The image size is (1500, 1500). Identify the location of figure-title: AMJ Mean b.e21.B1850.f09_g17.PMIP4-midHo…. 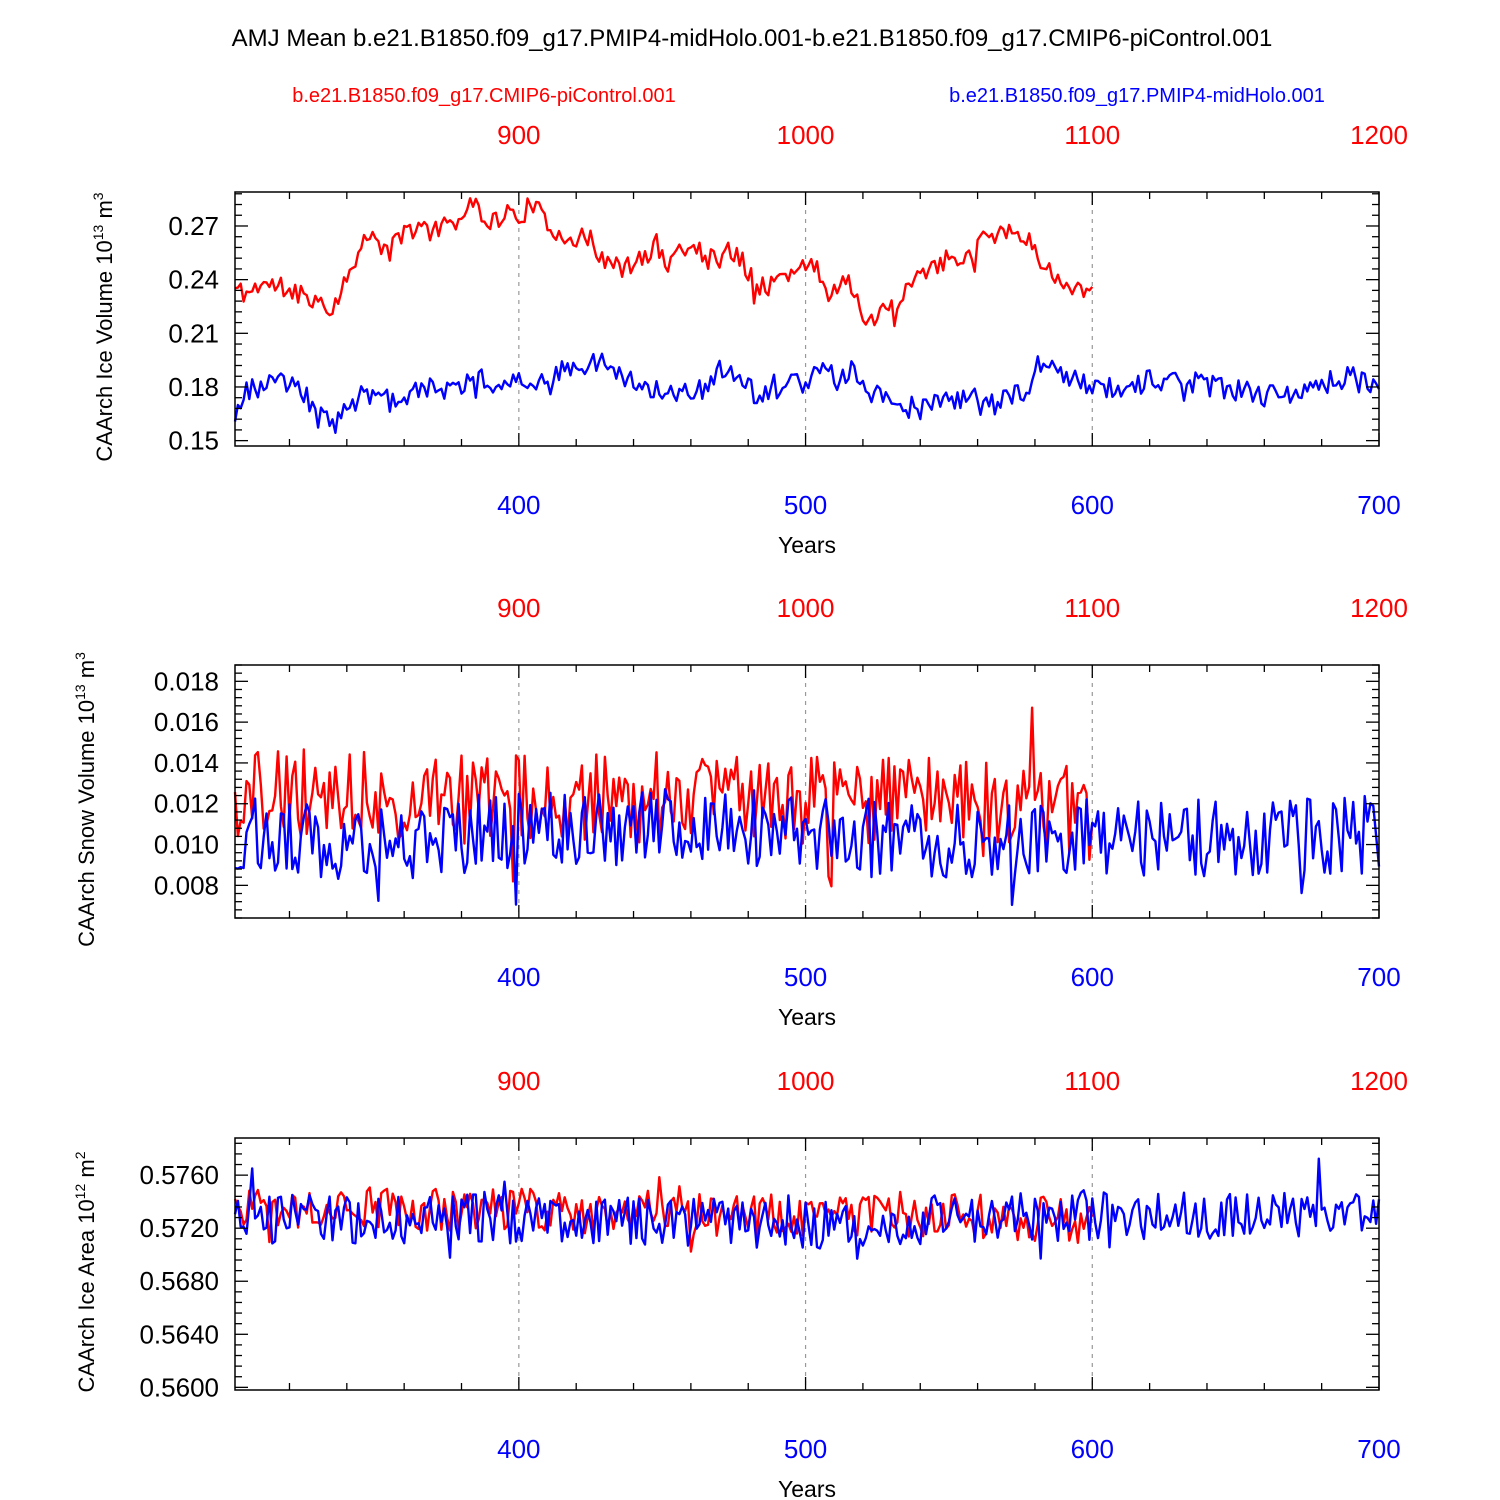
(752, 38).